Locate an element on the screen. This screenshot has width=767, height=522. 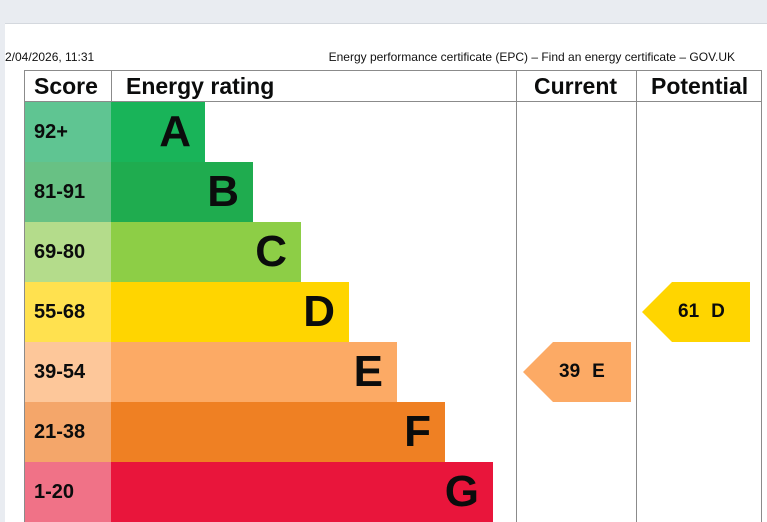
score-cell: 81-91 is located at coordinates (67, 192).